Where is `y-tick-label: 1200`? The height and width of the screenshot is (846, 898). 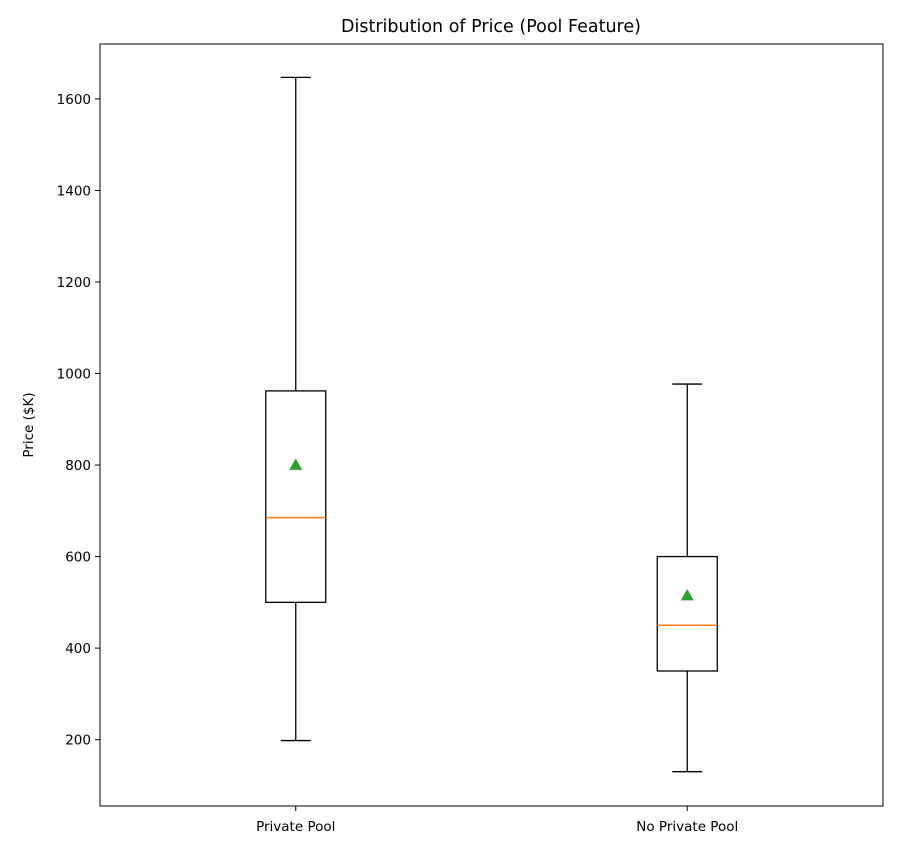
y-tick-label: 1200 is located at coordinates (74, 283).